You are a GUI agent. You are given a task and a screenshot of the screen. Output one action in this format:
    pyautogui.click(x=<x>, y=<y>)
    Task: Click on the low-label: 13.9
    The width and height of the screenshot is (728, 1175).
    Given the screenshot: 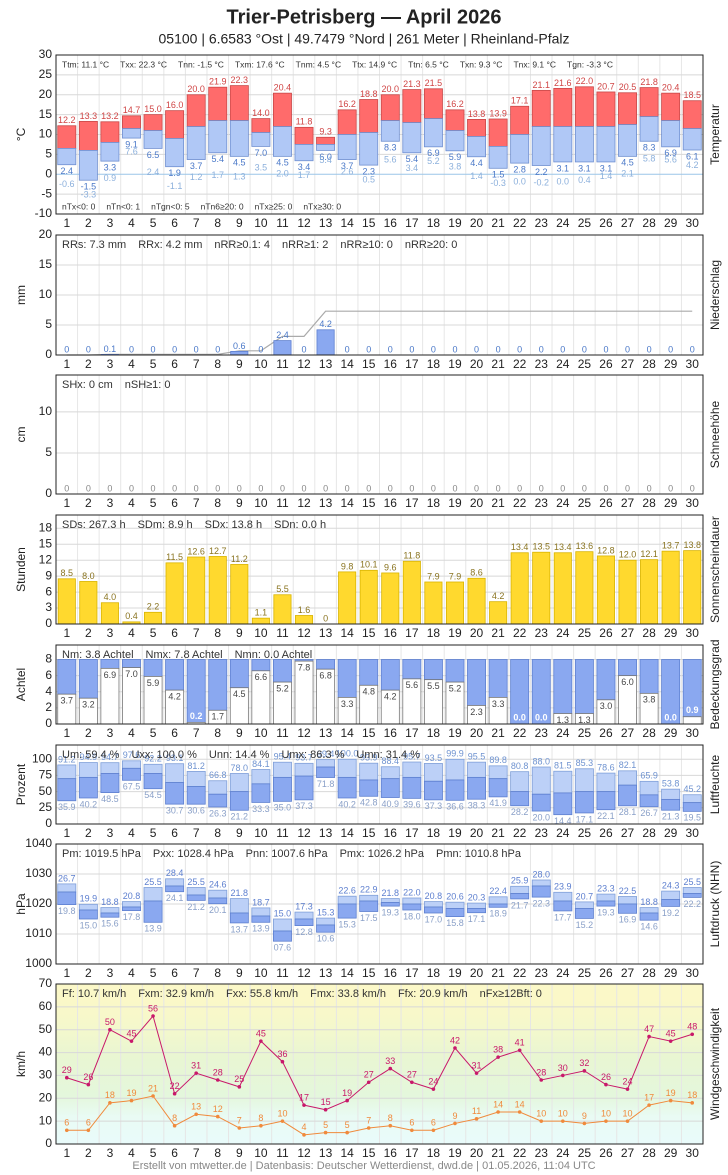 What is the action you would take?
    pyautogui.click(x=261, y=929)
    